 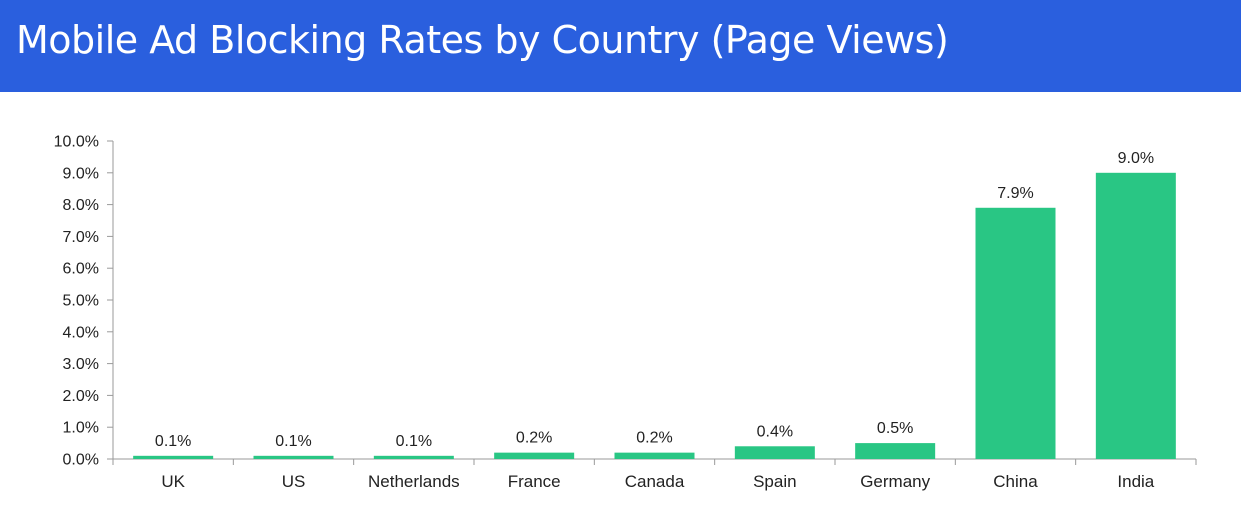 What do you see at coordinates (81, 460) in the screenshot?
I see `y-tick-label: 0.0%` at bounding box center [81, 460].